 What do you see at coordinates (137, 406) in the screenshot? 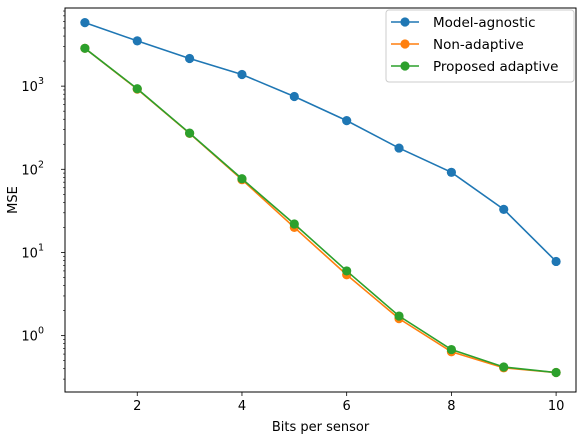
I see `x-tick-label: 2` at bounding box center [137, 406].